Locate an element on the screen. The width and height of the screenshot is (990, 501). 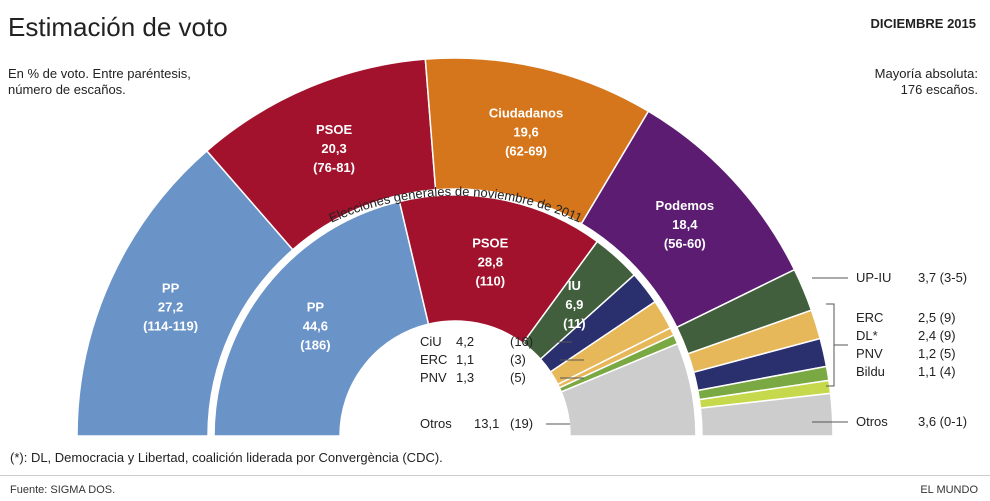
divider is located at coordinates (495, 475).